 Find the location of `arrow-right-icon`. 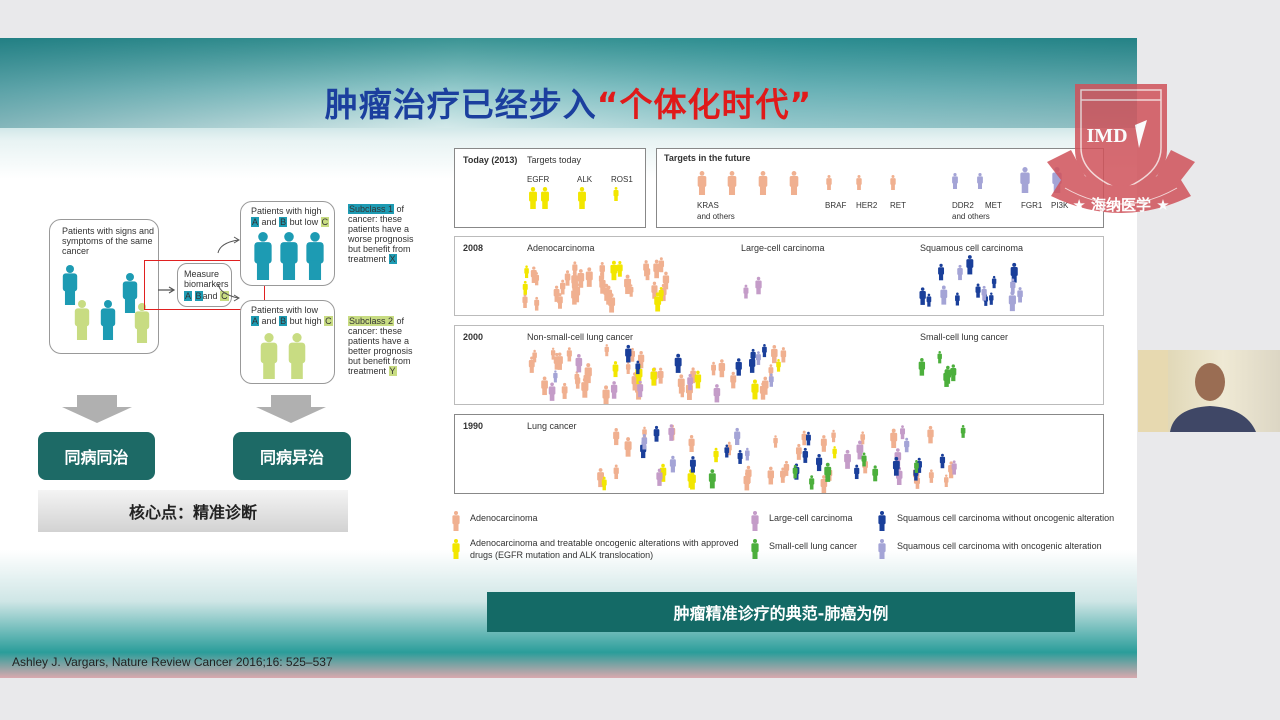

arrow-right-icon is located at coordinates (167, 290).